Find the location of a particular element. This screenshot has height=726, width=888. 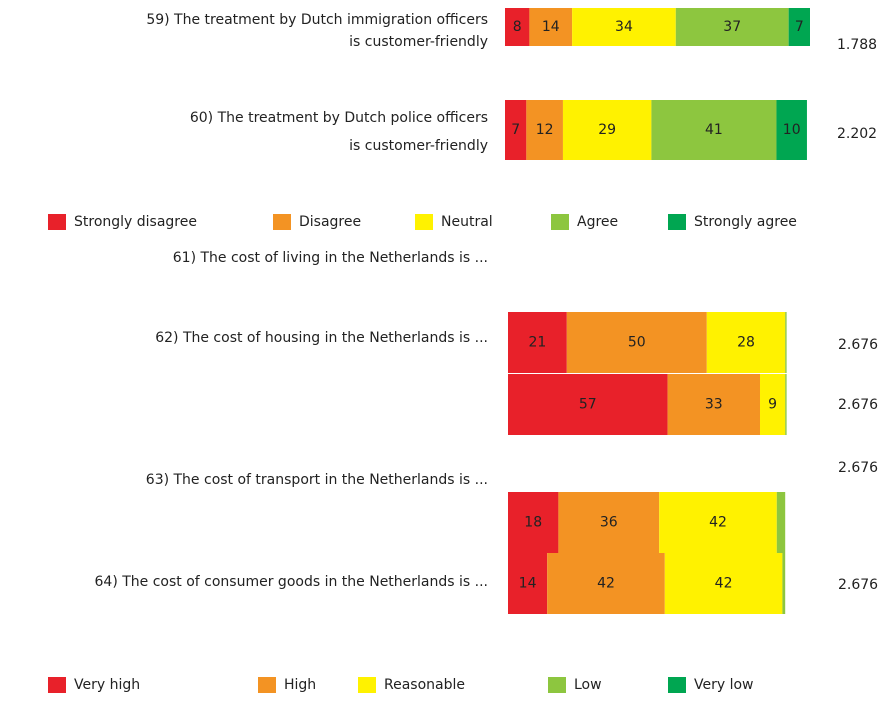

legend-label: High is located at coordinates (300, 685).